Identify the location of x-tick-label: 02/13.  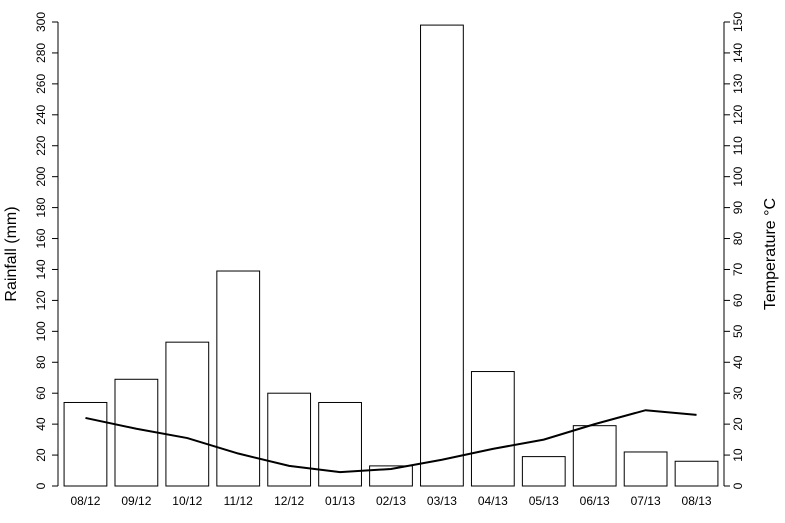
(391, 501).